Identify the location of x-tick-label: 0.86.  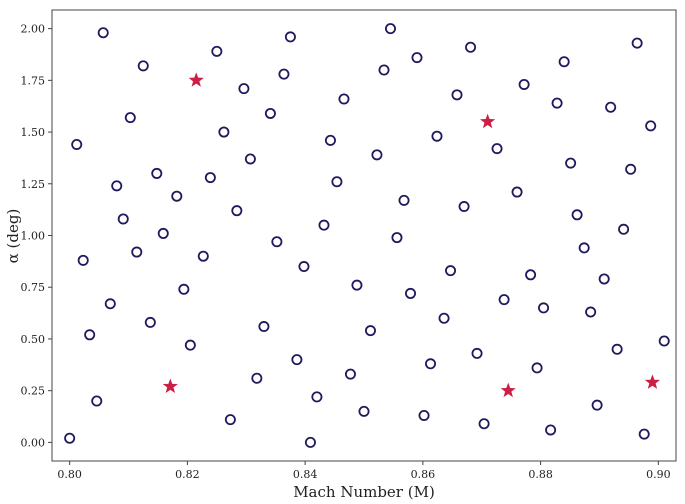
(423, 474).